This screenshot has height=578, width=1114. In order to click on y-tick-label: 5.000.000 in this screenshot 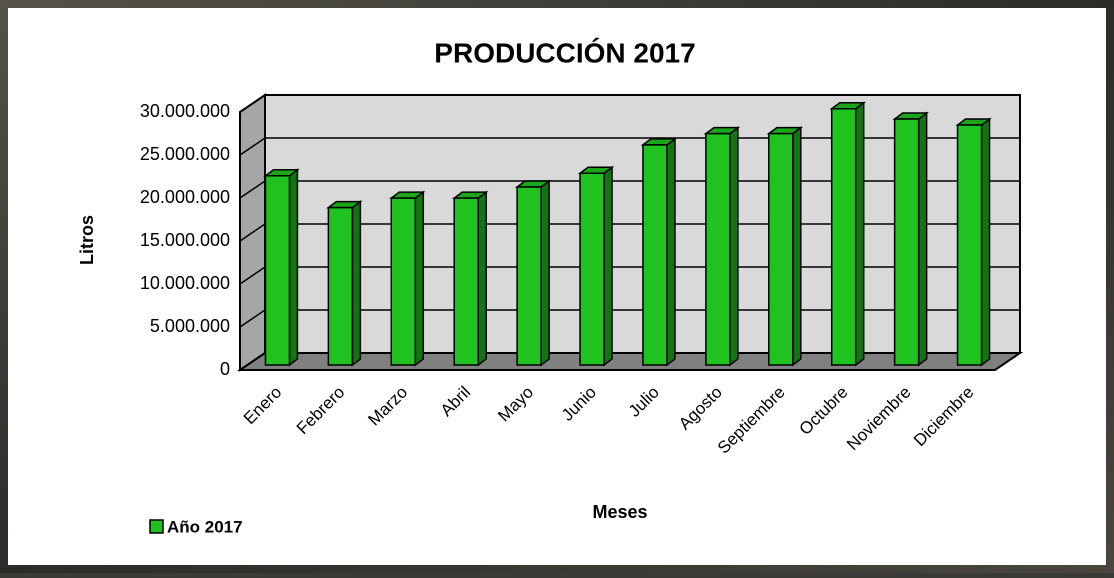, I will do `click(190, 326)`.